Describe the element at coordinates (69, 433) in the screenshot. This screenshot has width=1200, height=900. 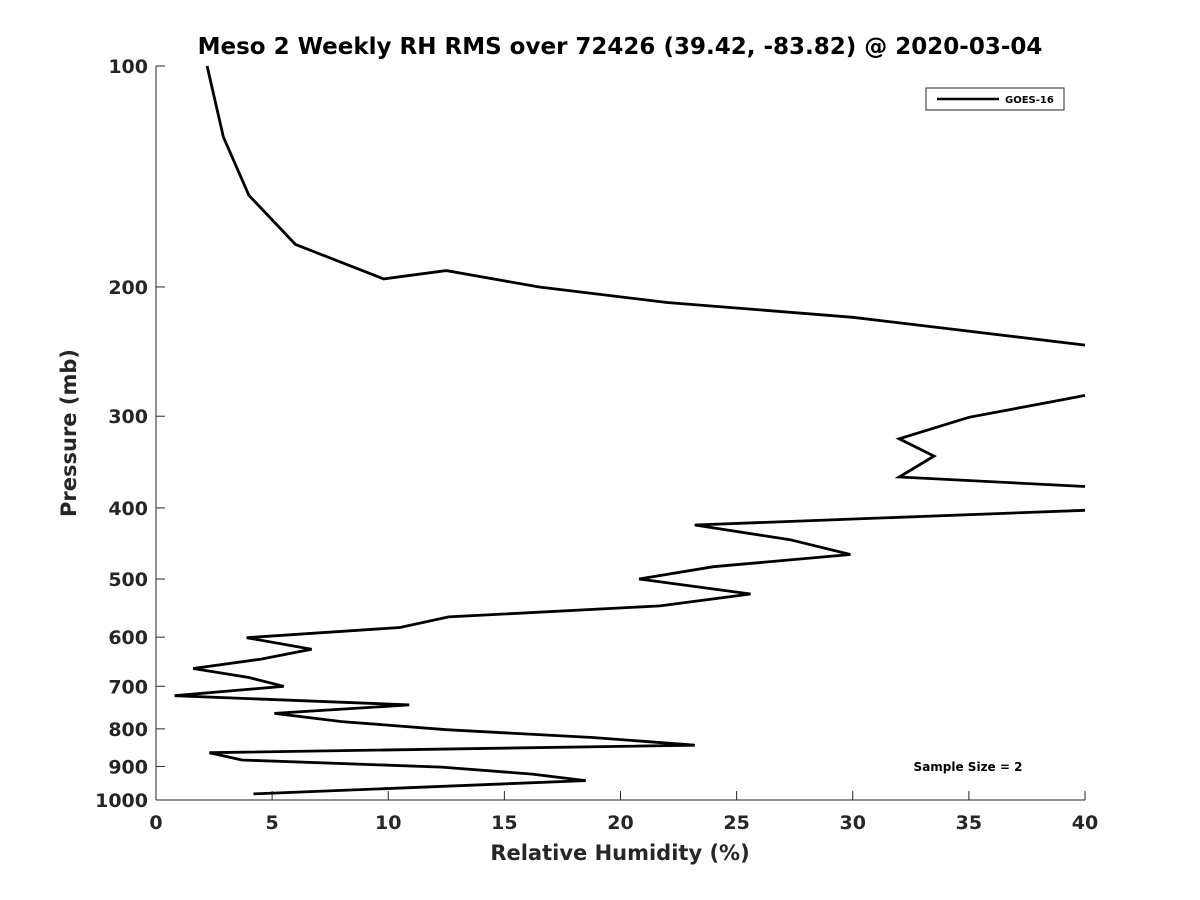
I see `y-axis-label: Pressure (mb)` at that location.